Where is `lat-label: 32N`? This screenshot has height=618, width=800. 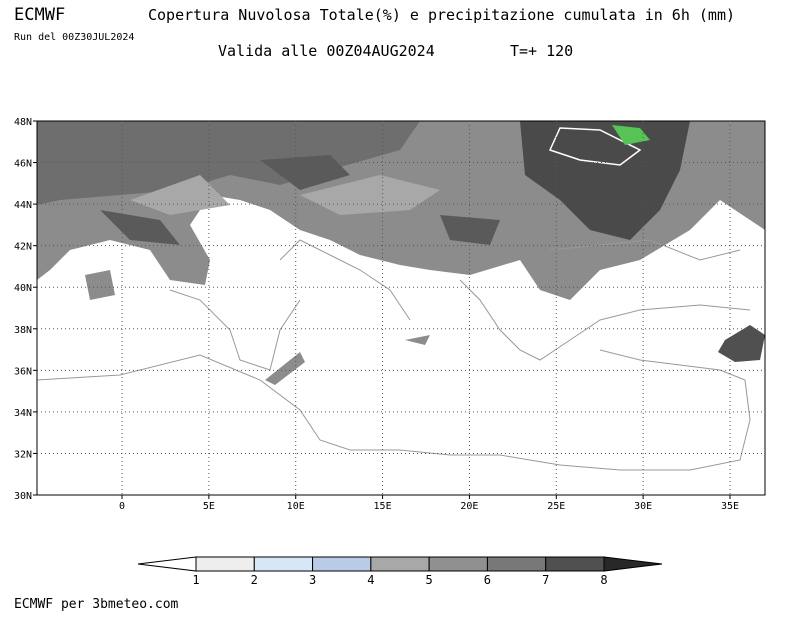 lat-label: 32N is located at coordinates (23, 454).